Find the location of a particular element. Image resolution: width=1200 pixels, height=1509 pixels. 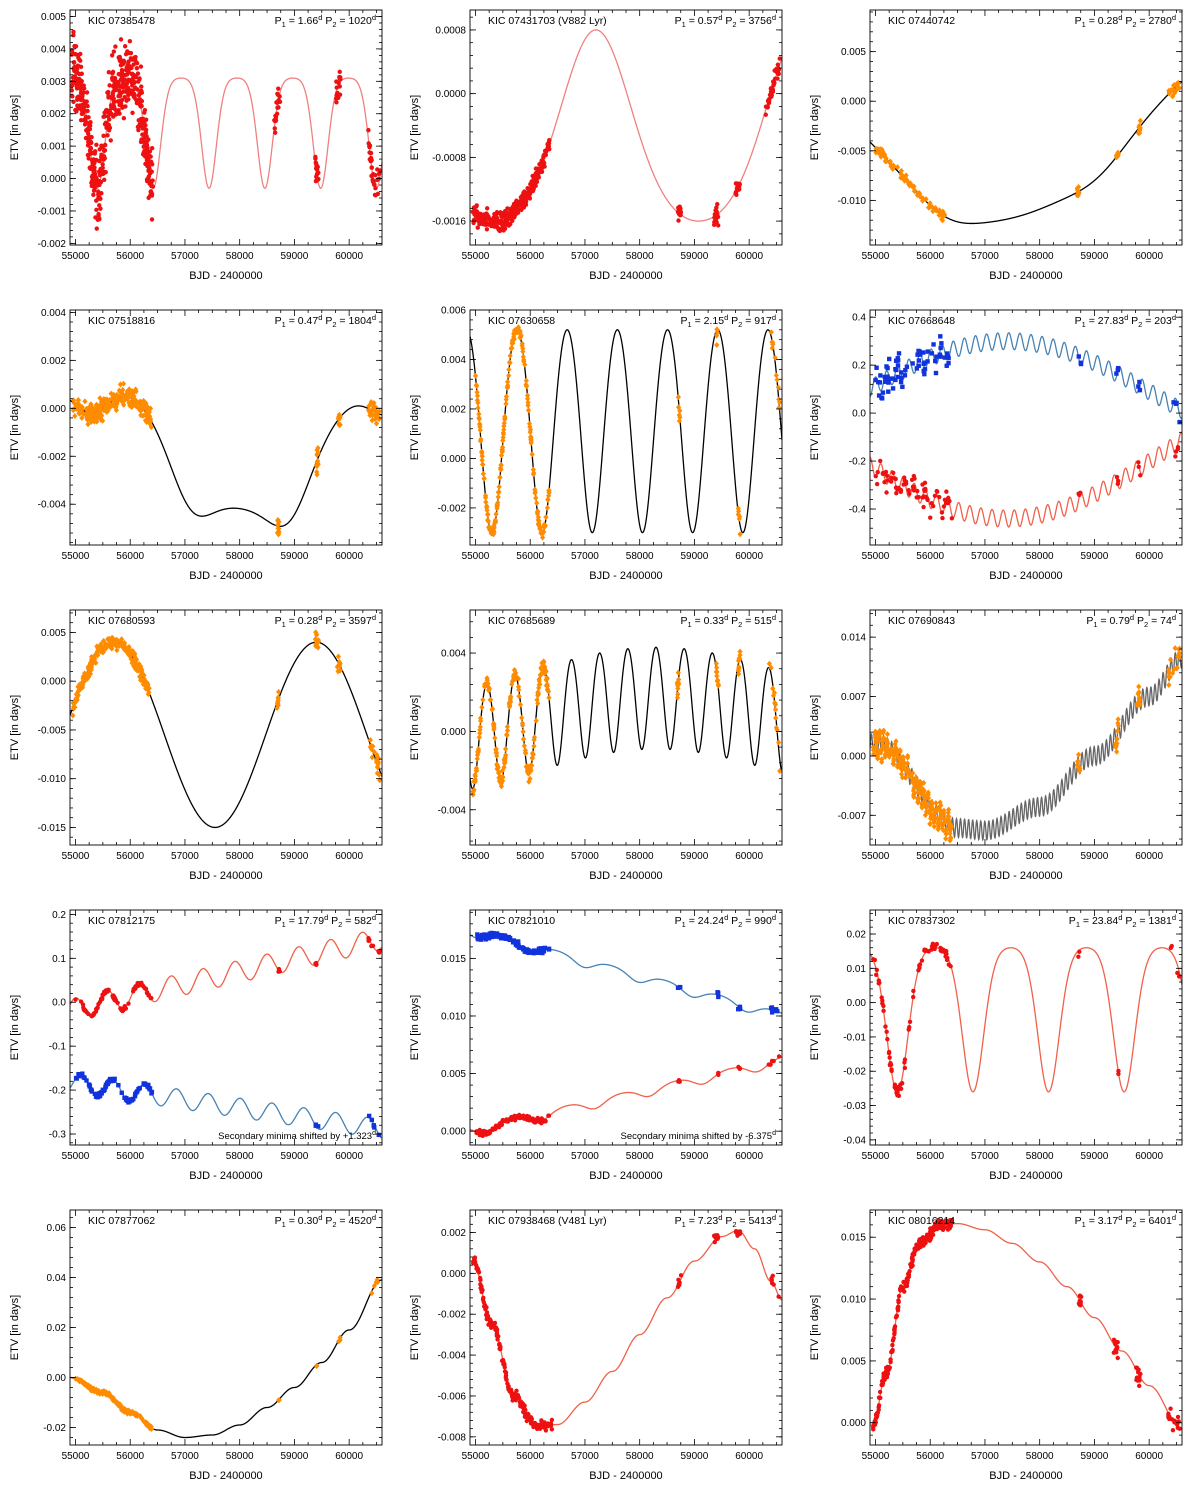

period-label: P1 = 2.15d P2 = 917d is located at coordinates (728, 321).